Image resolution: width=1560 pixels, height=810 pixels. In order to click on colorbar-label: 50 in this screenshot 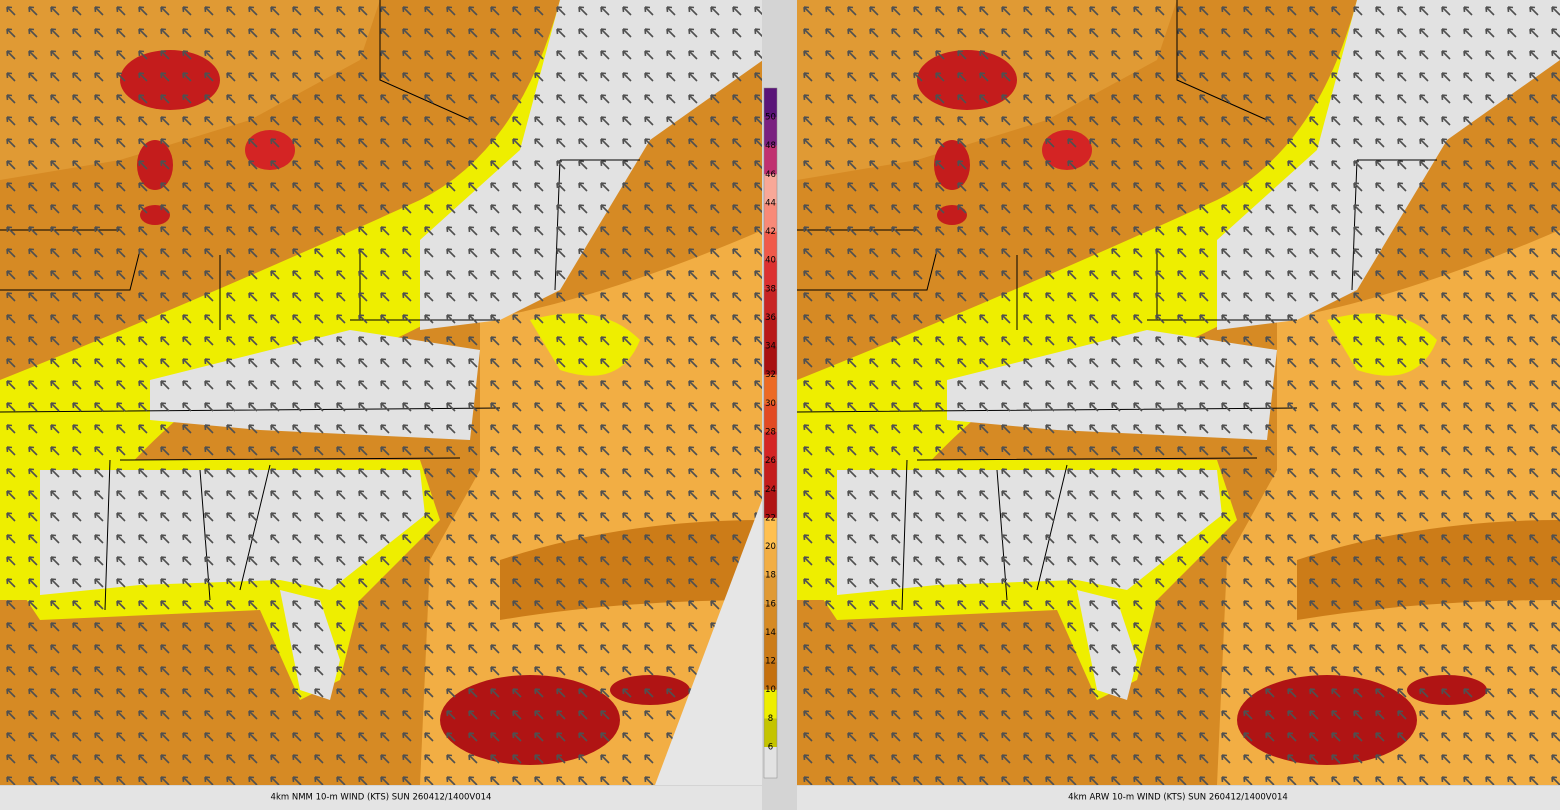, I will do `click(770, 118)`.